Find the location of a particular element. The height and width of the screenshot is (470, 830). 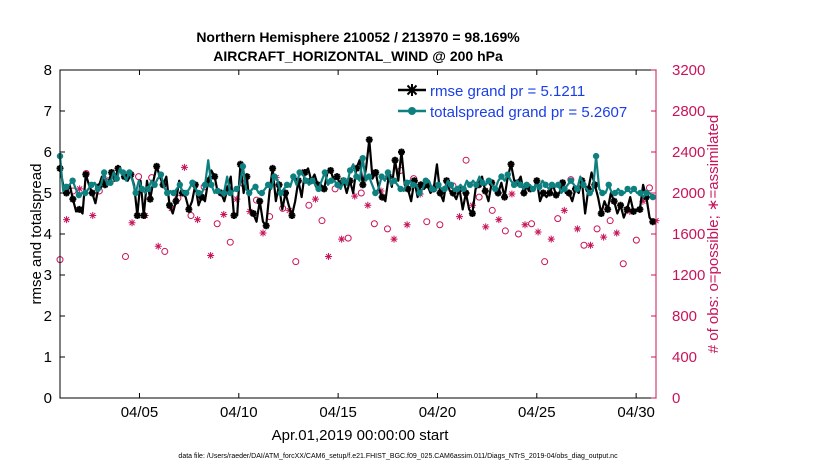

x-tick-label: 04/10 is located at coordinates (239, 412).